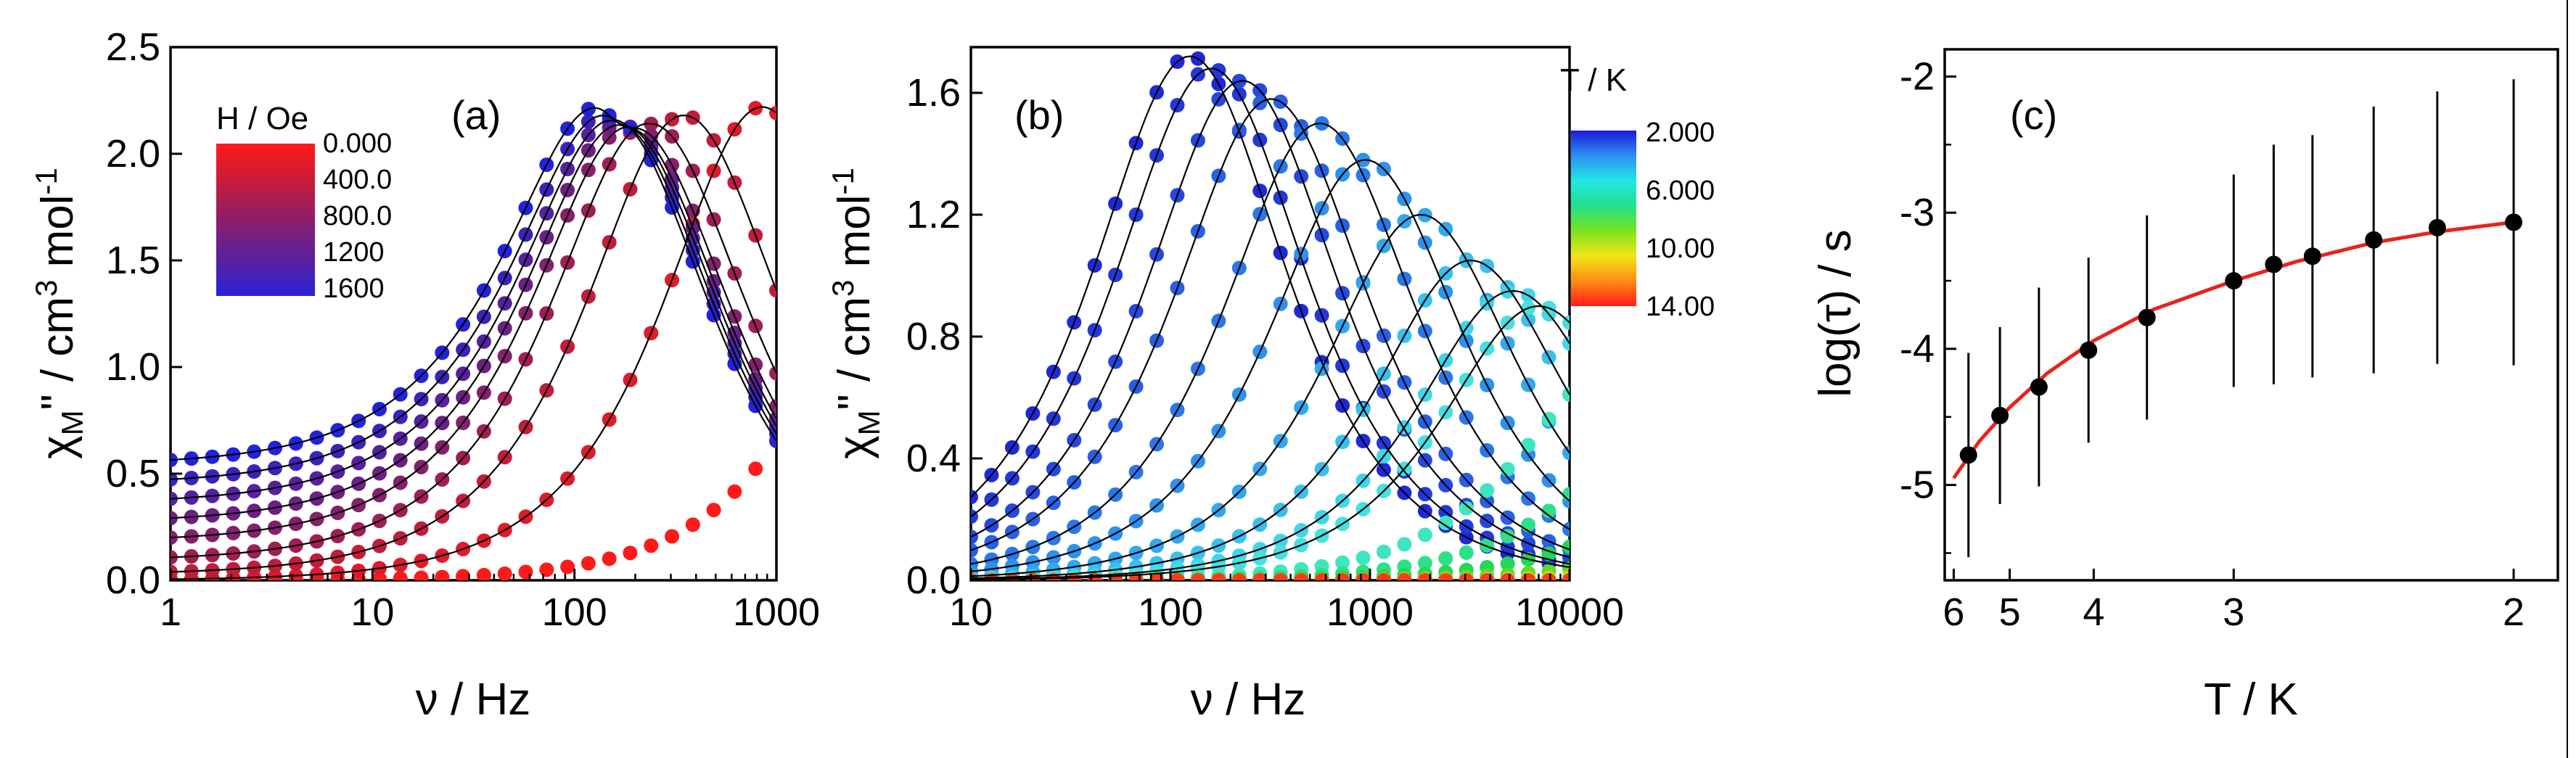 Image resolution: width=2576 pixels, height=758 pixels. I want to click on y-tick-label: 1.5, so click(133, 261).